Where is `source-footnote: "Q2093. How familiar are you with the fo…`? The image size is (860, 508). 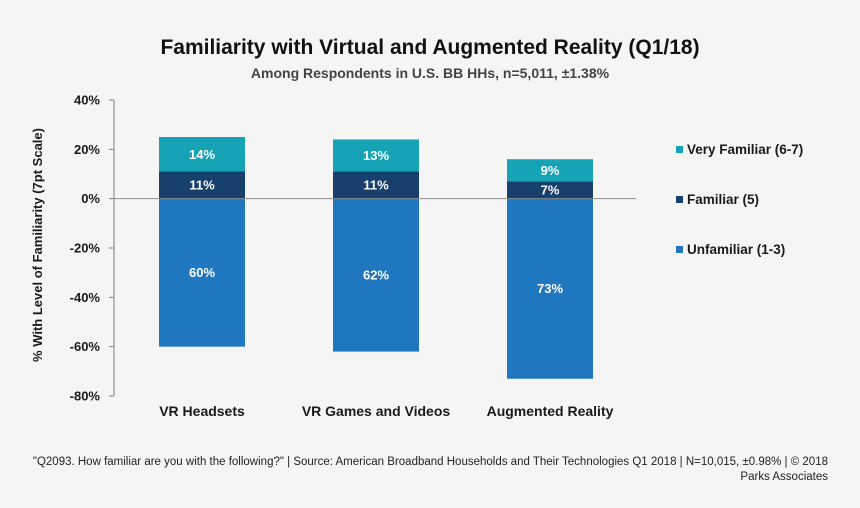 source-footnote: "Q2093. How familiar are you with the fo… is located at coordinates (430, 469).